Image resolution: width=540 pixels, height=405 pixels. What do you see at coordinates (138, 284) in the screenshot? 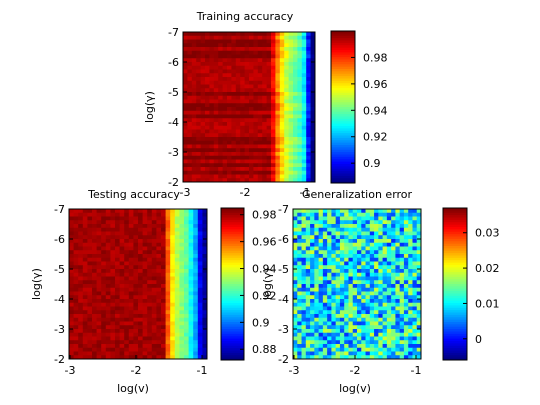
I see `heatmap-cells` at bounding box center [138, 284].